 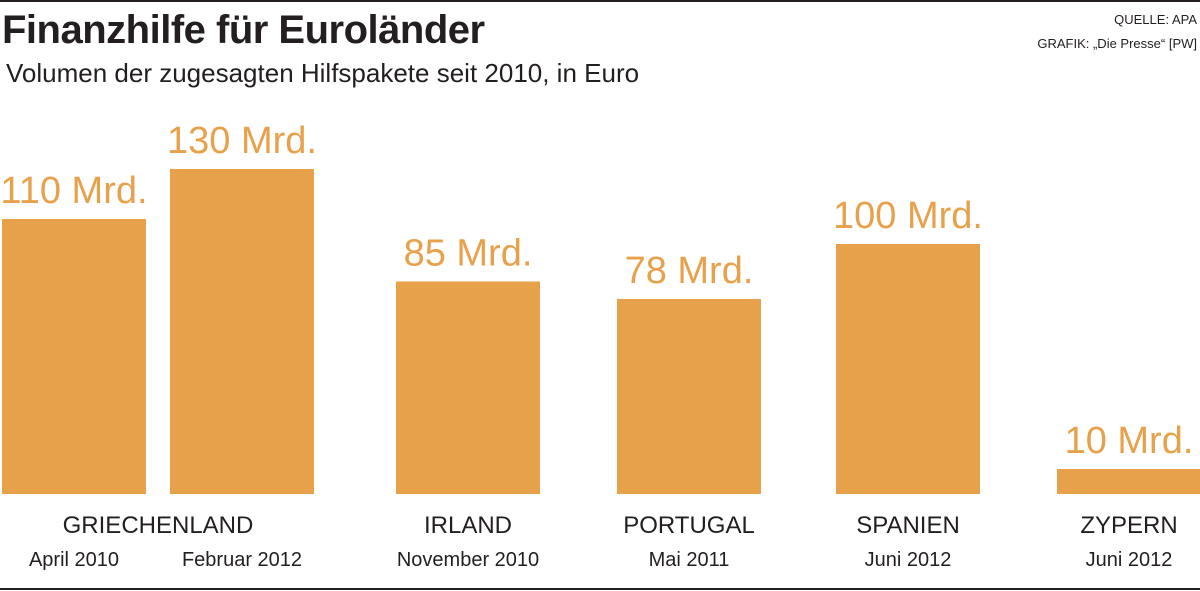 I want to click on date-label-2: November 2010, so click(x=468, y=560).